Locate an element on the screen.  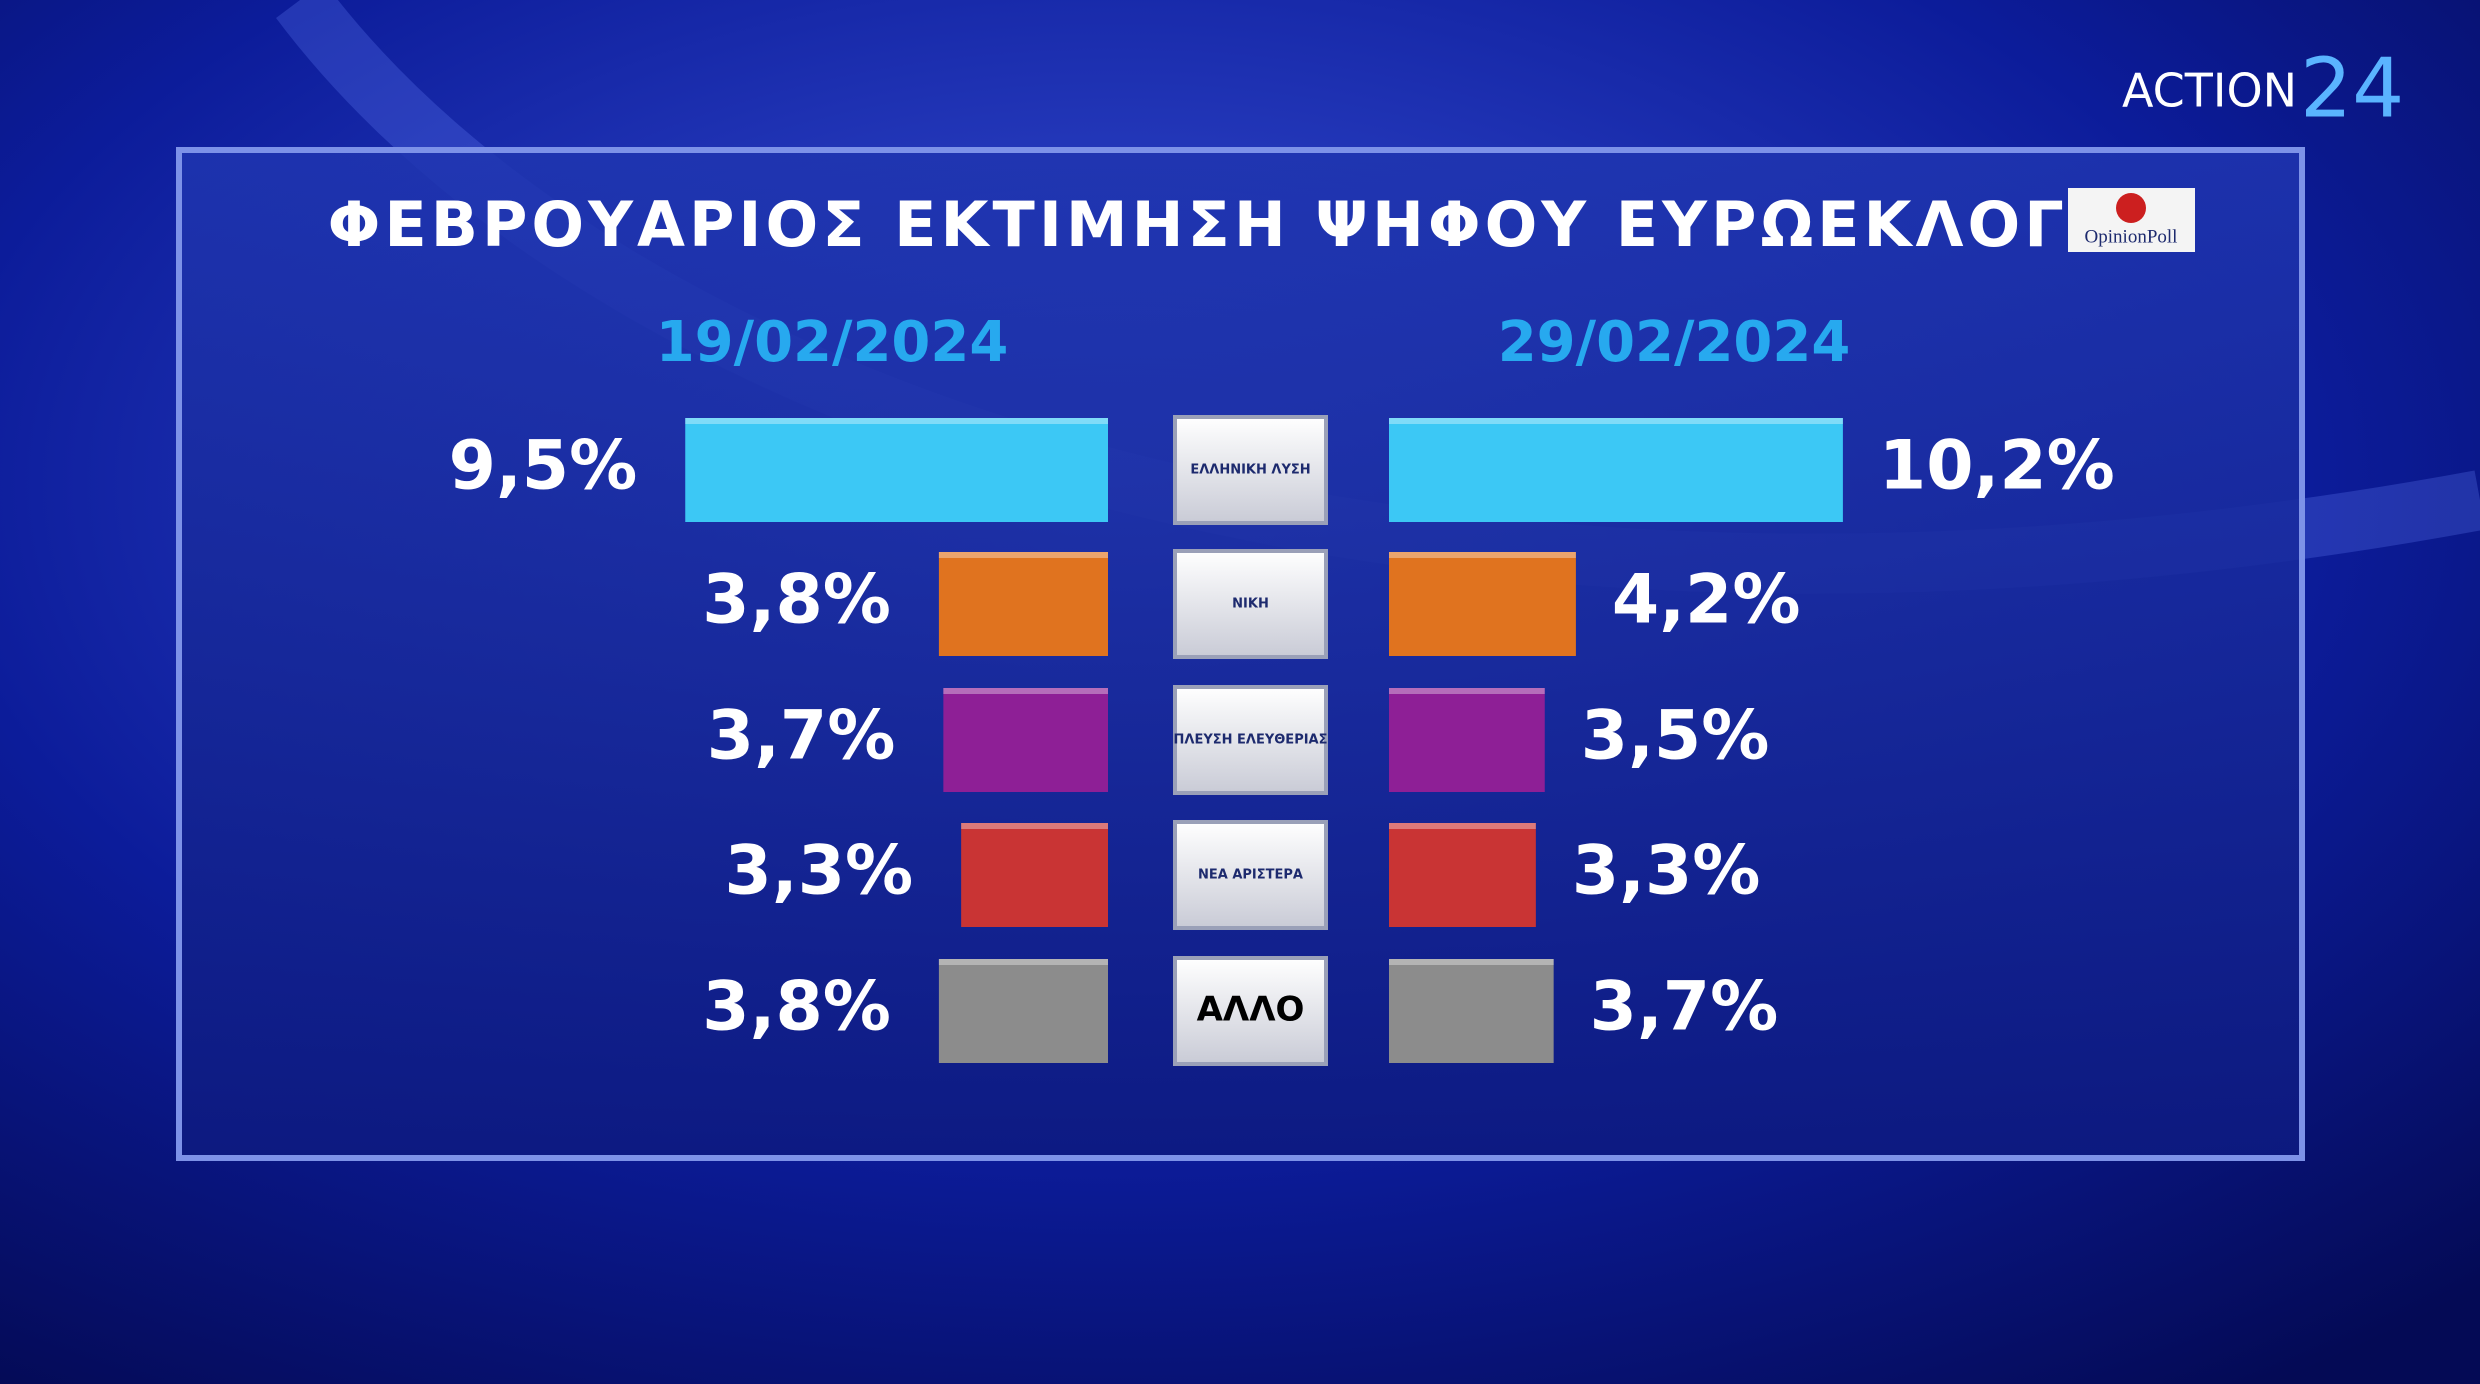
value-label: 10,2% is located at coordinates (1997, 466).